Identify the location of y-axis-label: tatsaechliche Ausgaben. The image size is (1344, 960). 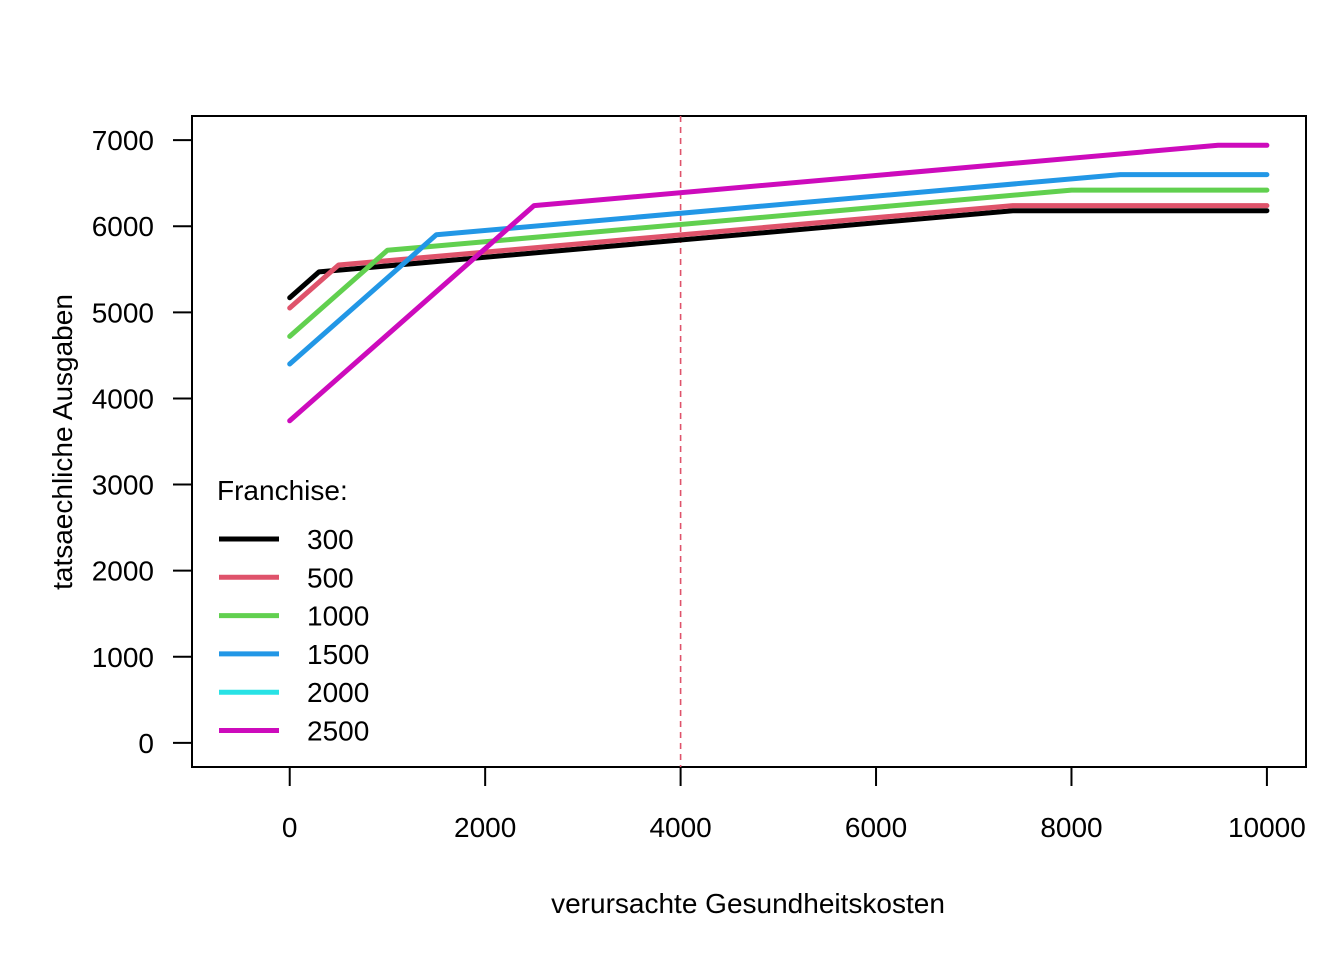
(62, 442).